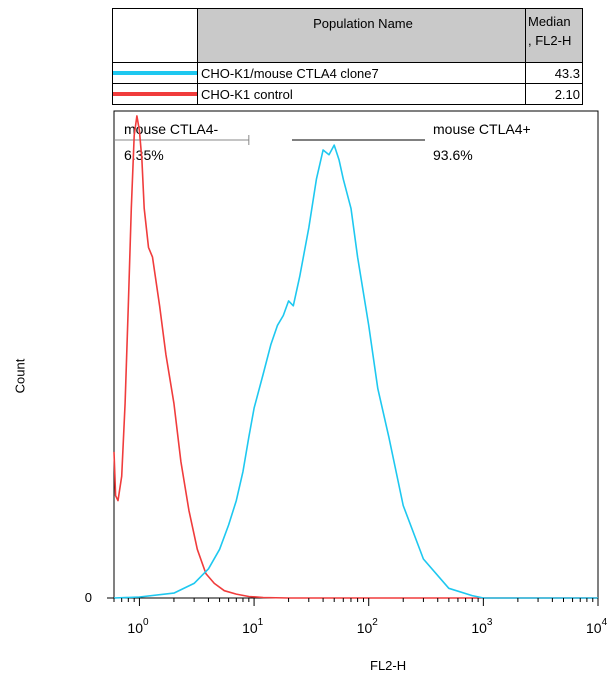 This screenshot has height=700, width=611. What do you see at coordinates (361, 73) in the screenshot?
I see `legend-row-name: CHO-K1/mouse CTLA4 clone7` at bounding box center [361, 73].